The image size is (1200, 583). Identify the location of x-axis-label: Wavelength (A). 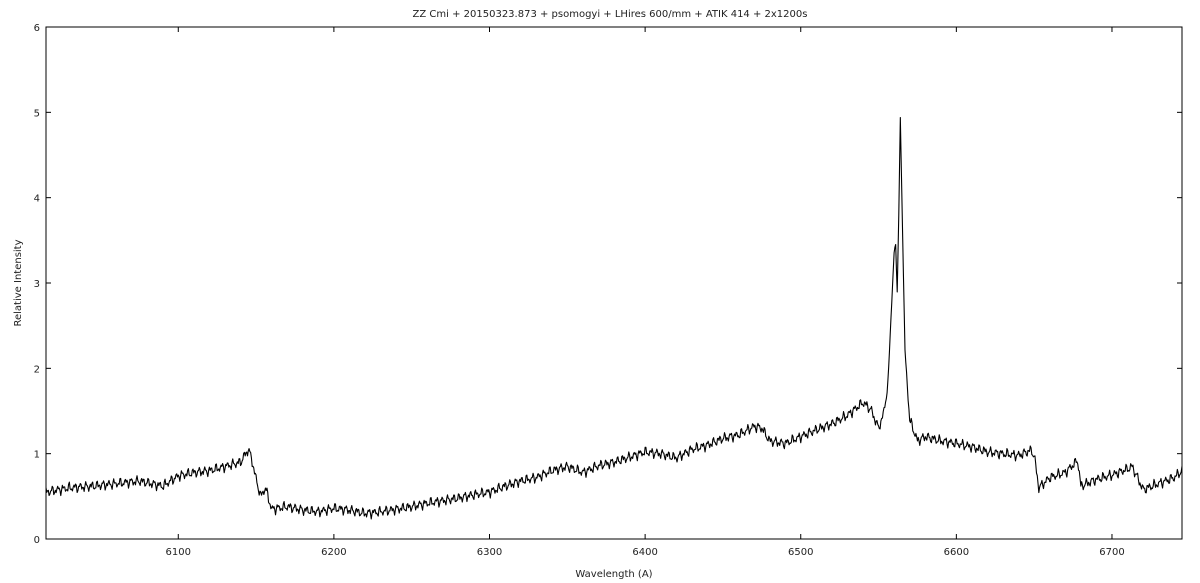
(613, 574).